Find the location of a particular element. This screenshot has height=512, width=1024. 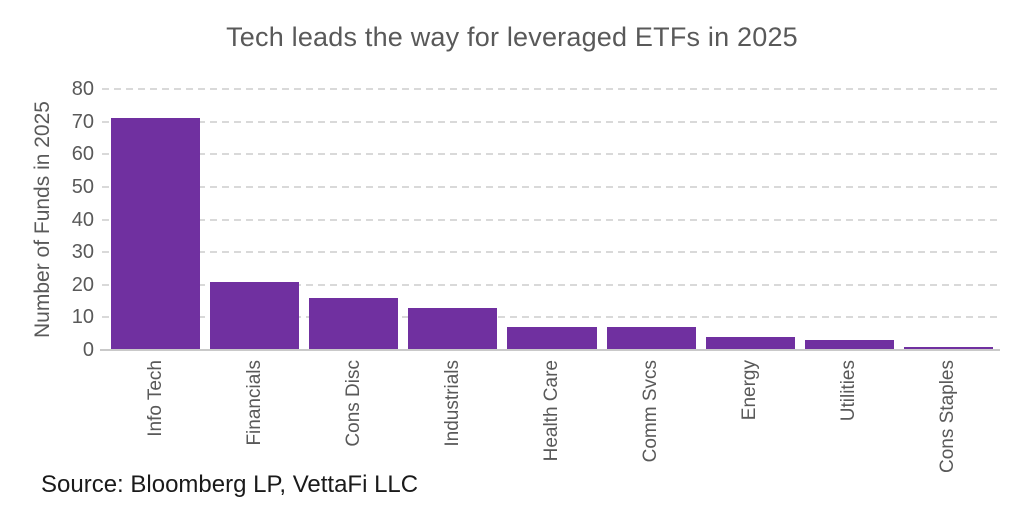

y-tick-label-20: 20 is located at coordinates (82, 284).